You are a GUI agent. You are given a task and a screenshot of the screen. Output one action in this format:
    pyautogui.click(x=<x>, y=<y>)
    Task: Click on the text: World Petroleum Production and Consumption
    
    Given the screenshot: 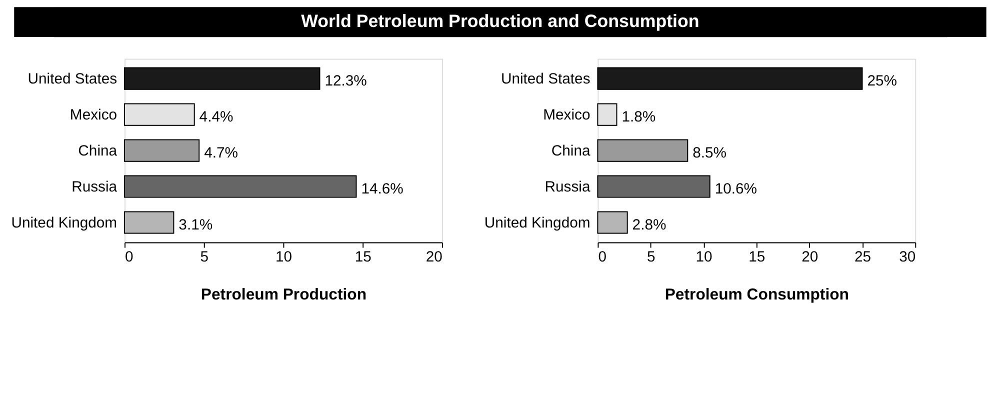 What is the action you would take?
    pyautogui.click(x=500, y=21)
    